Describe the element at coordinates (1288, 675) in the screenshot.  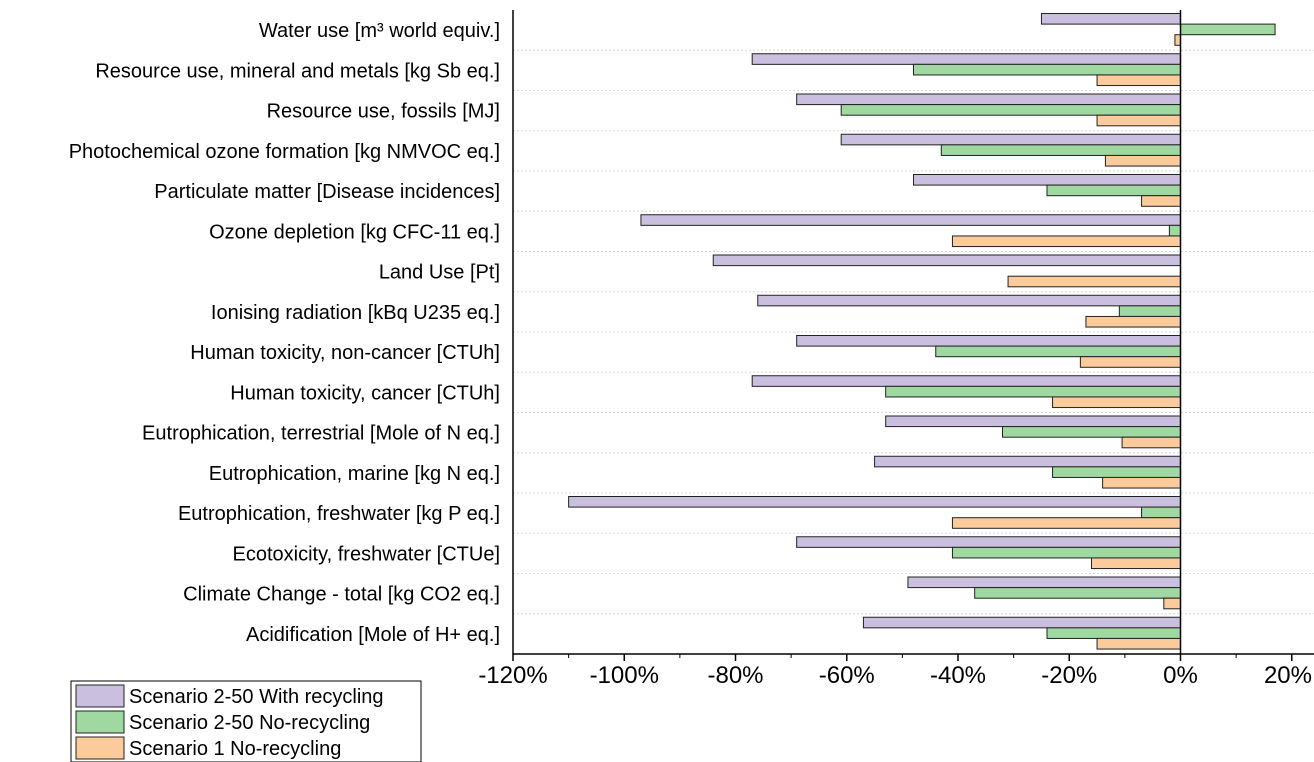
I see `x-tick-label: 20%` at that location.